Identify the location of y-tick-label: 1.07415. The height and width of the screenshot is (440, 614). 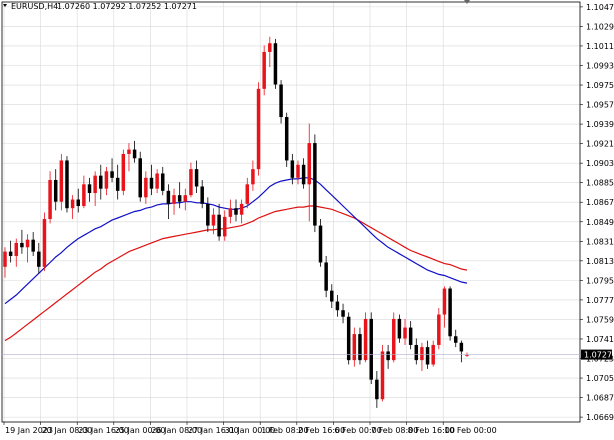
(600, 339).